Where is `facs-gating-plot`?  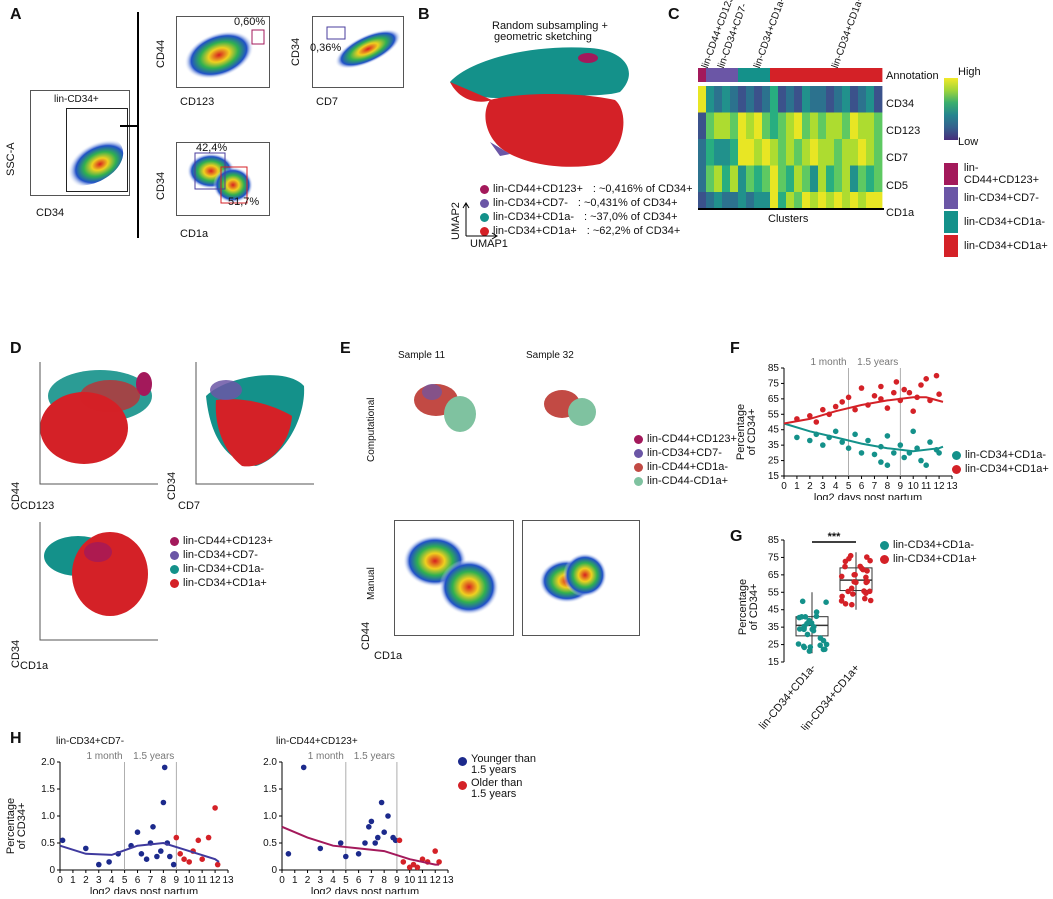 facs-gating-plot is located at coordinates (80, 143).